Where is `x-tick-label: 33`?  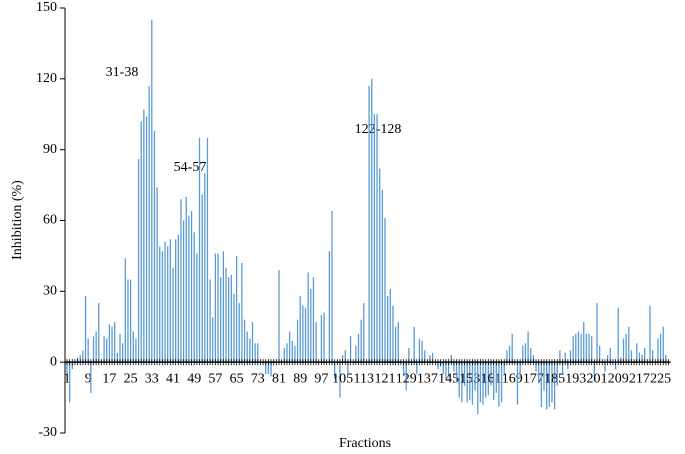
x-tick-label: 33 is located at coordinates (152, 378).